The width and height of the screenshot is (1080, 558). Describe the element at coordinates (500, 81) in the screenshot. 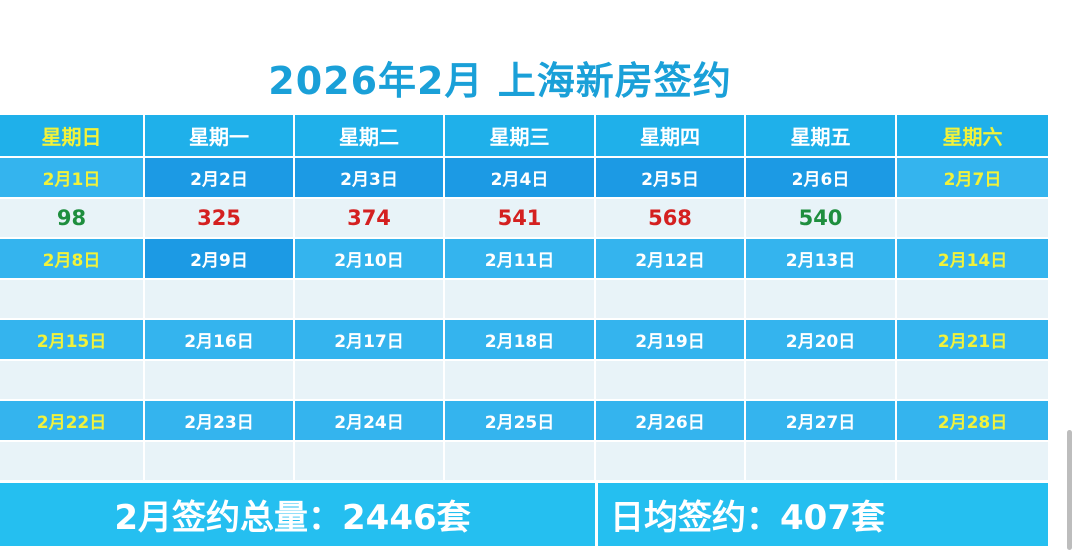

I see `page-title: 2026年2月 上海新房签约` at that location.